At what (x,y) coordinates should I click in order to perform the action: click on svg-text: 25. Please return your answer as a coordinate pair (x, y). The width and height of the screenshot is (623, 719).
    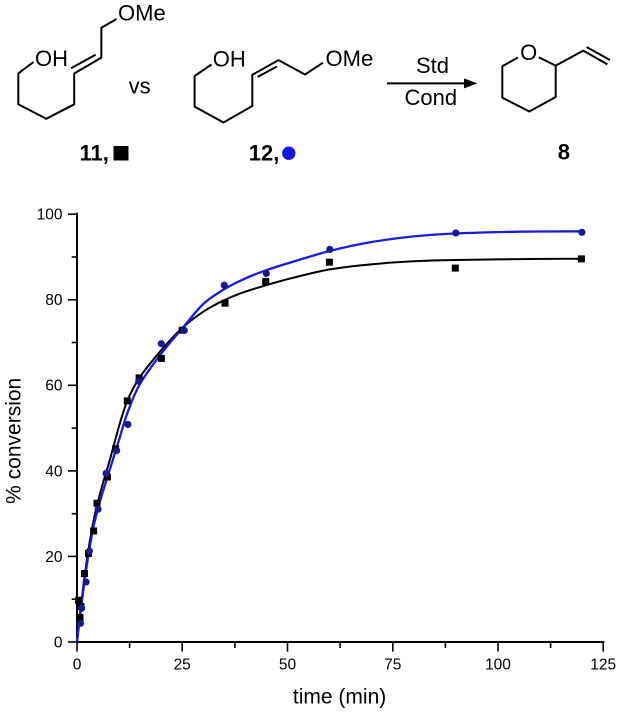
    Looking at the image, I should click on (182, 664).